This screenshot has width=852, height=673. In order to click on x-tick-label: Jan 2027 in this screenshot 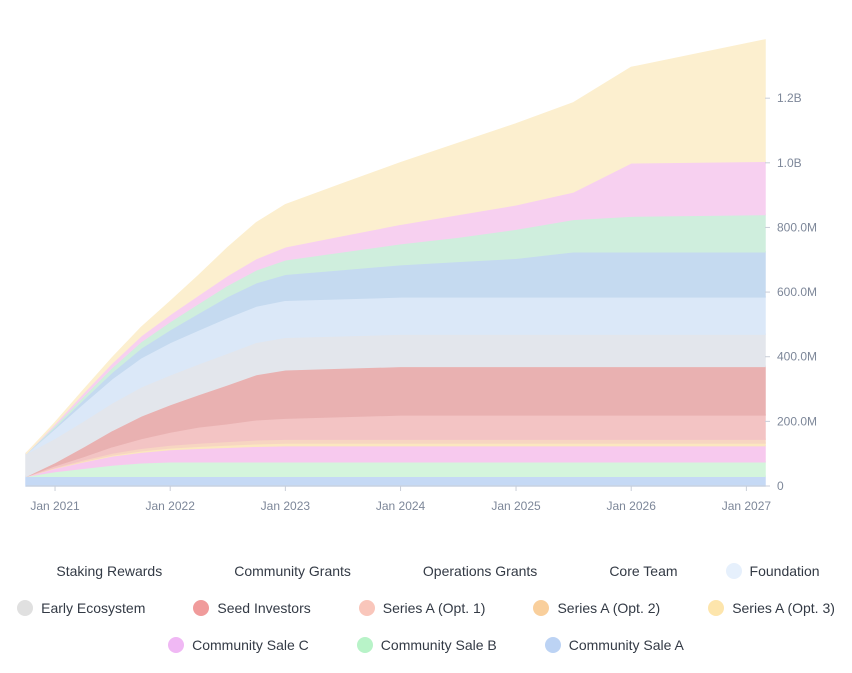, I will do `click(747, 506)`.